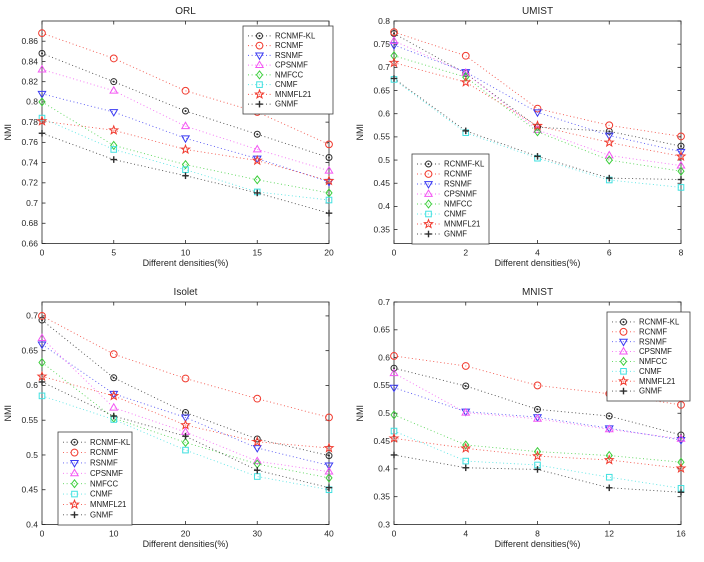 This screenshot has width=704, height=562. Describe the element at coordinates (653, 361) in the screenshot. I see `legend-label: NMFCC` at that location.